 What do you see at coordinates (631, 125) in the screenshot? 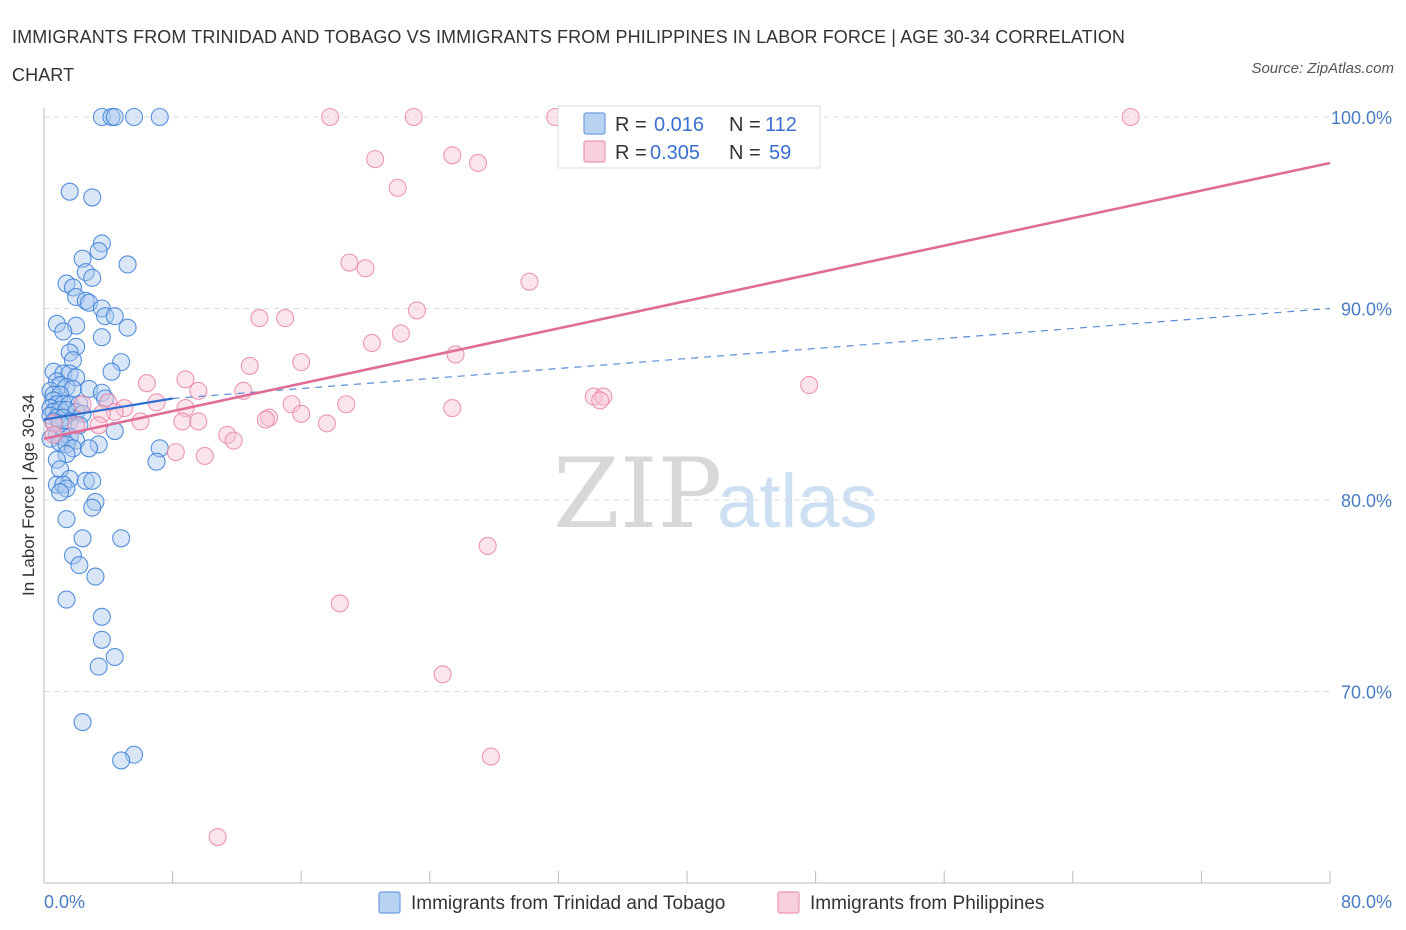
I see `legend-r-label: R =` at bounding box center [631, 125].